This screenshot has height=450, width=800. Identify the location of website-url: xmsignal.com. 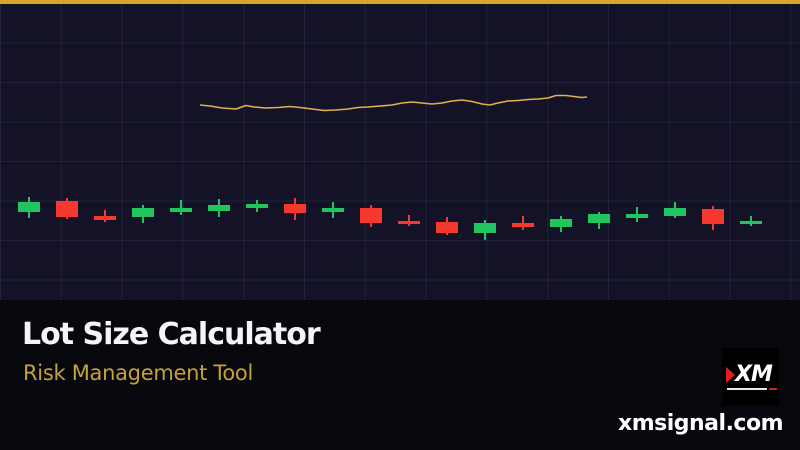
(700, 423).